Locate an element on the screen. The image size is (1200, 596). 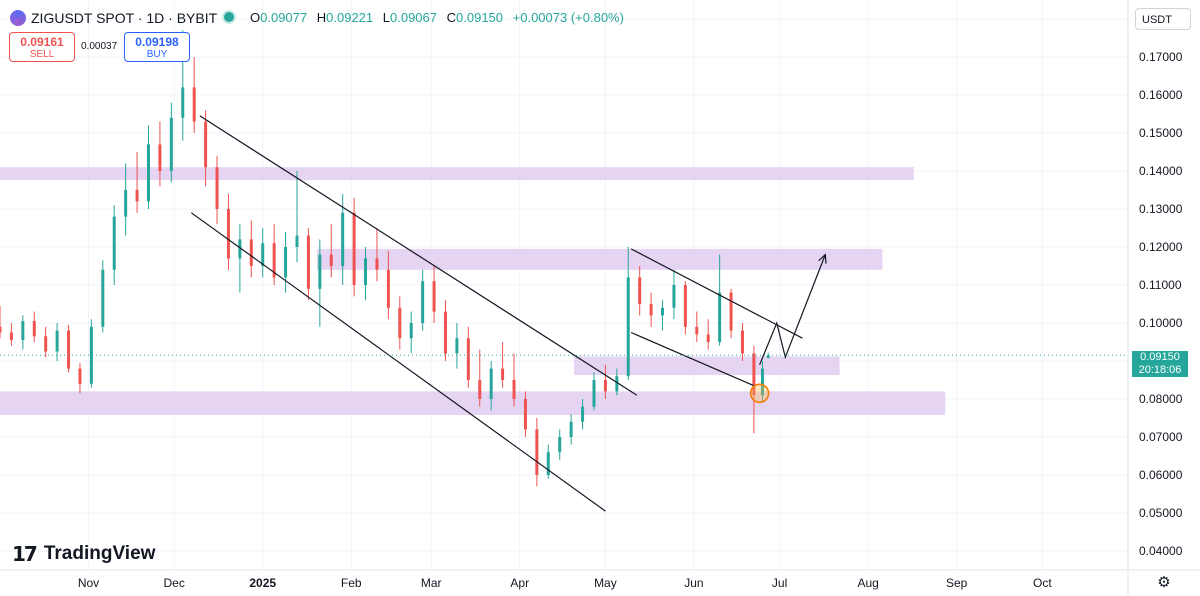
symbol-logo-icon is located at coordinates (18, 18).